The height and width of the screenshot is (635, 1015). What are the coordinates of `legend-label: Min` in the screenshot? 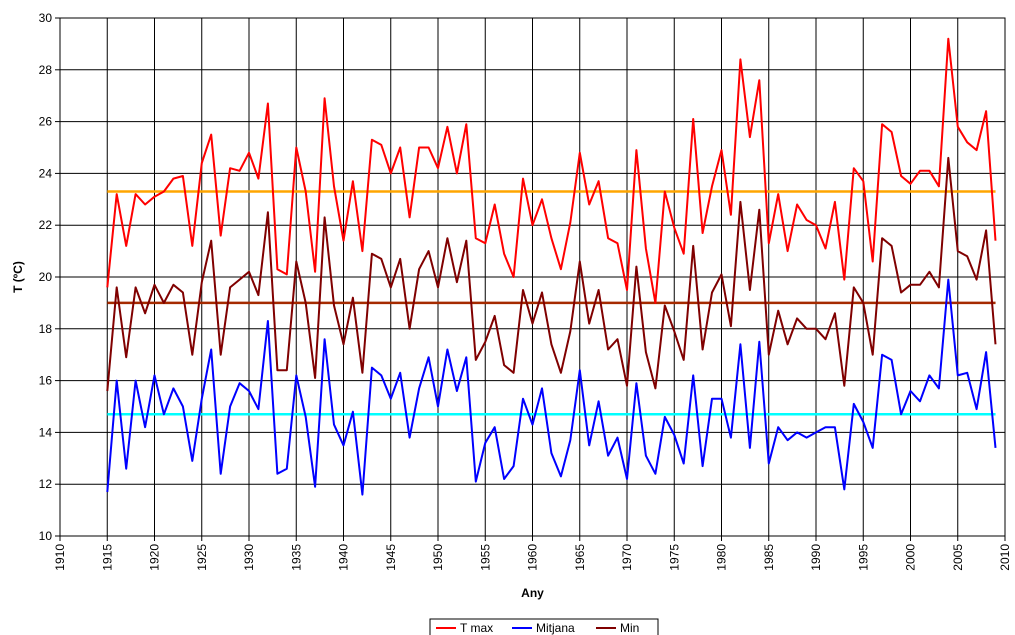 It's located at (629, 628).